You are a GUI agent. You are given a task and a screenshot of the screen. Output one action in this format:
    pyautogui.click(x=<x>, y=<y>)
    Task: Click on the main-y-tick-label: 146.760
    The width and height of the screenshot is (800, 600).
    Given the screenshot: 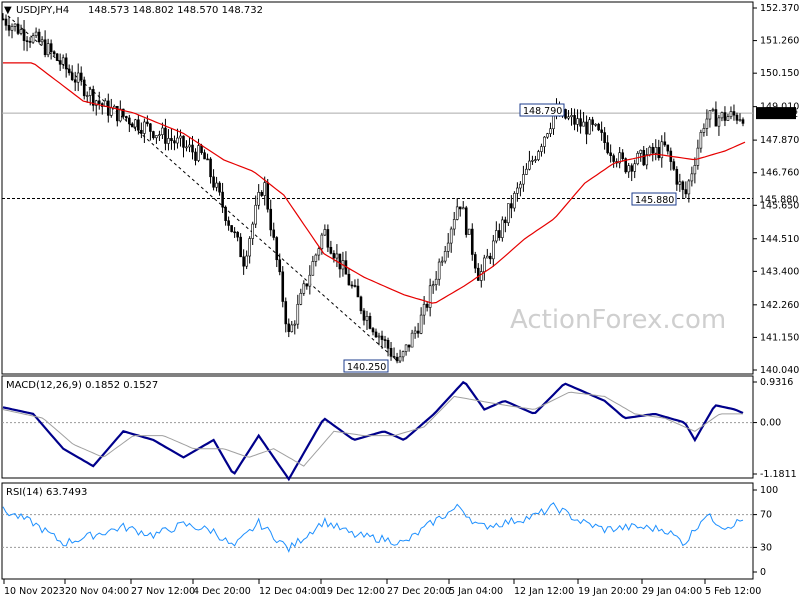 What is the action you would take?
    pyautogui.click(x=779, y=173)
    